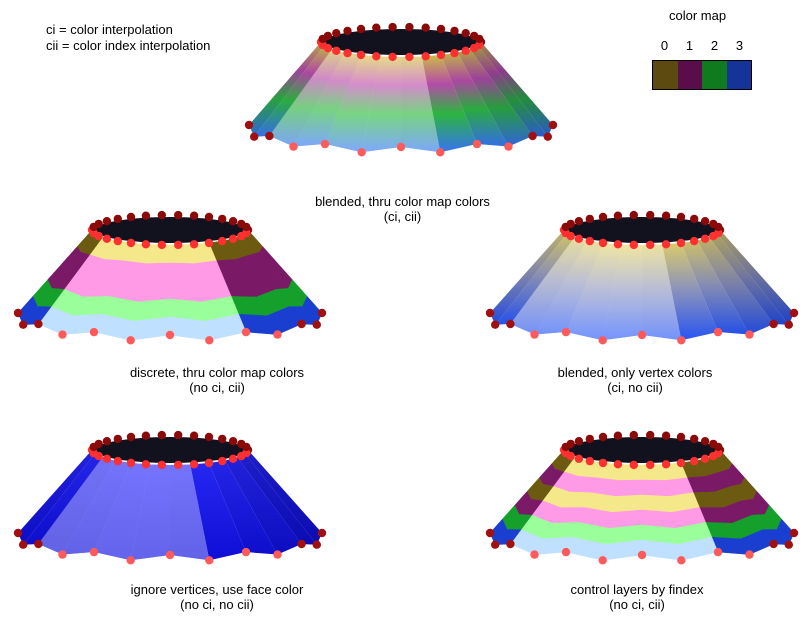  Describe the element at coordinates (664, 45) in the screenshot. I see `color-index-0: 0` at that location.